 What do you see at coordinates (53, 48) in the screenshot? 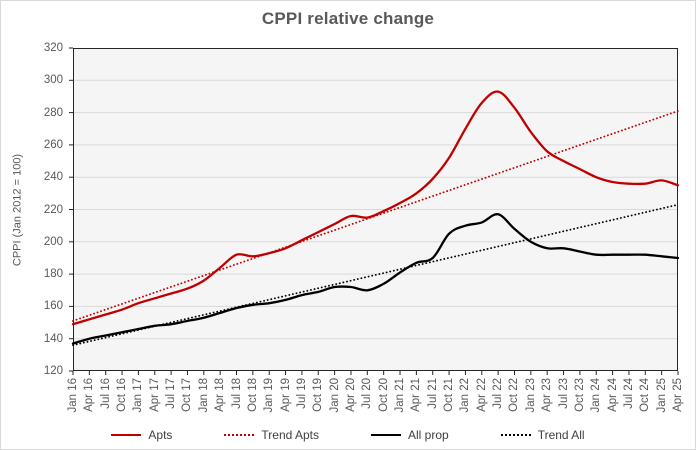
I see `y-tick-label: 320` at bounding box center [53, 48].